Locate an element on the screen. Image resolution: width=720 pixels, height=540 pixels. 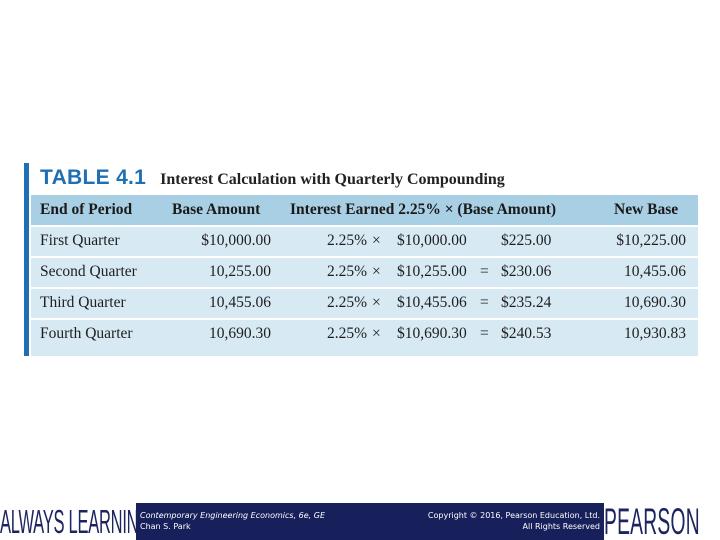
cell-amount: $10,455.06 is located at coordinates (432, 302).